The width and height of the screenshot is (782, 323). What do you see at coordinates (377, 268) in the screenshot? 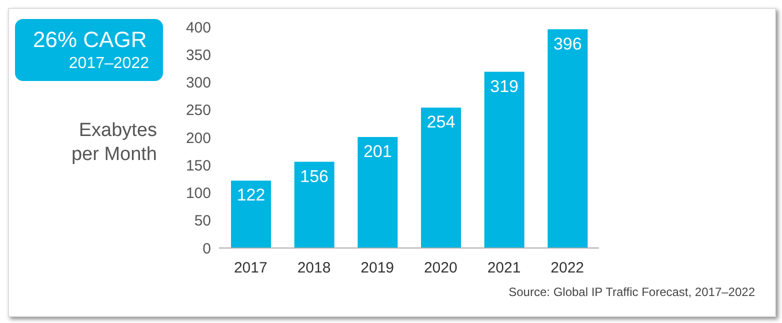
I see `x-tick-label: 2019` at bounding box center [377, 268].